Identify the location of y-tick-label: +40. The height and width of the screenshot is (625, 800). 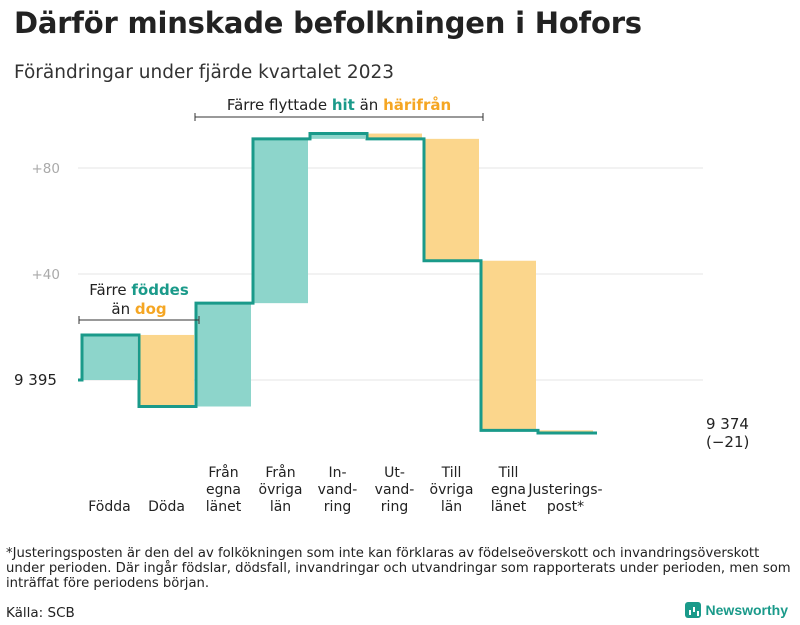
(46, 275).